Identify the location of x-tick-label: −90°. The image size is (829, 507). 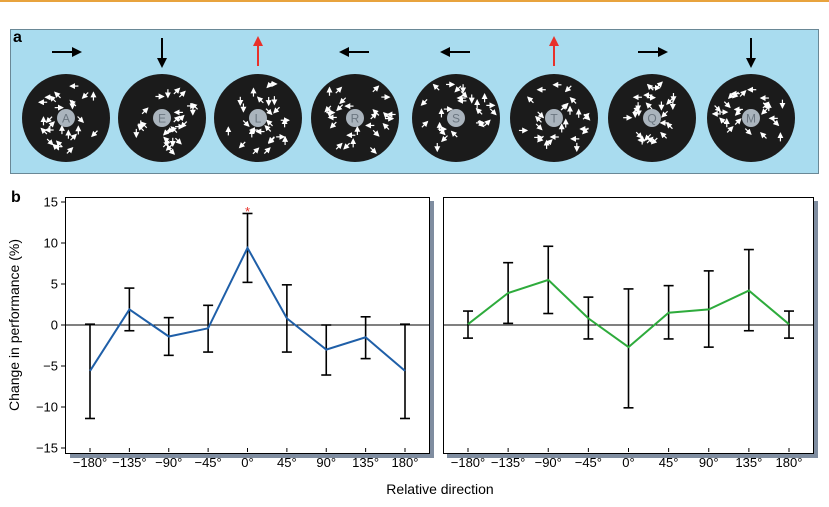
(548, 462).